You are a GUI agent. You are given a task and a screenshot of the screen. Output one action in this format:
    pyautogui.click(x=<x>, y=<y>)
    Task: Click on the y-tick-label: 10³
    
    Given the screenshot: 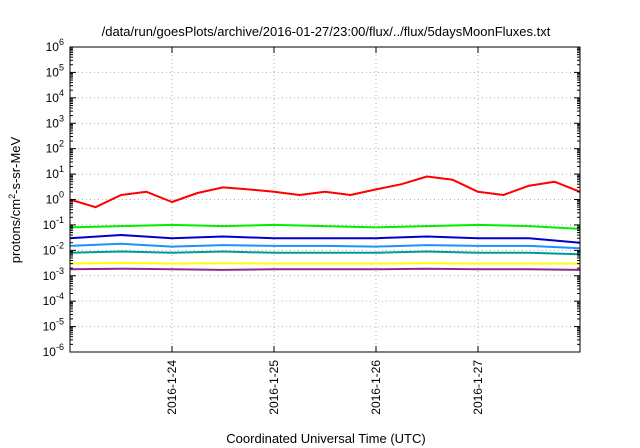 What is the action you would take?
    pyautogui.click(x=55, y=121)
    